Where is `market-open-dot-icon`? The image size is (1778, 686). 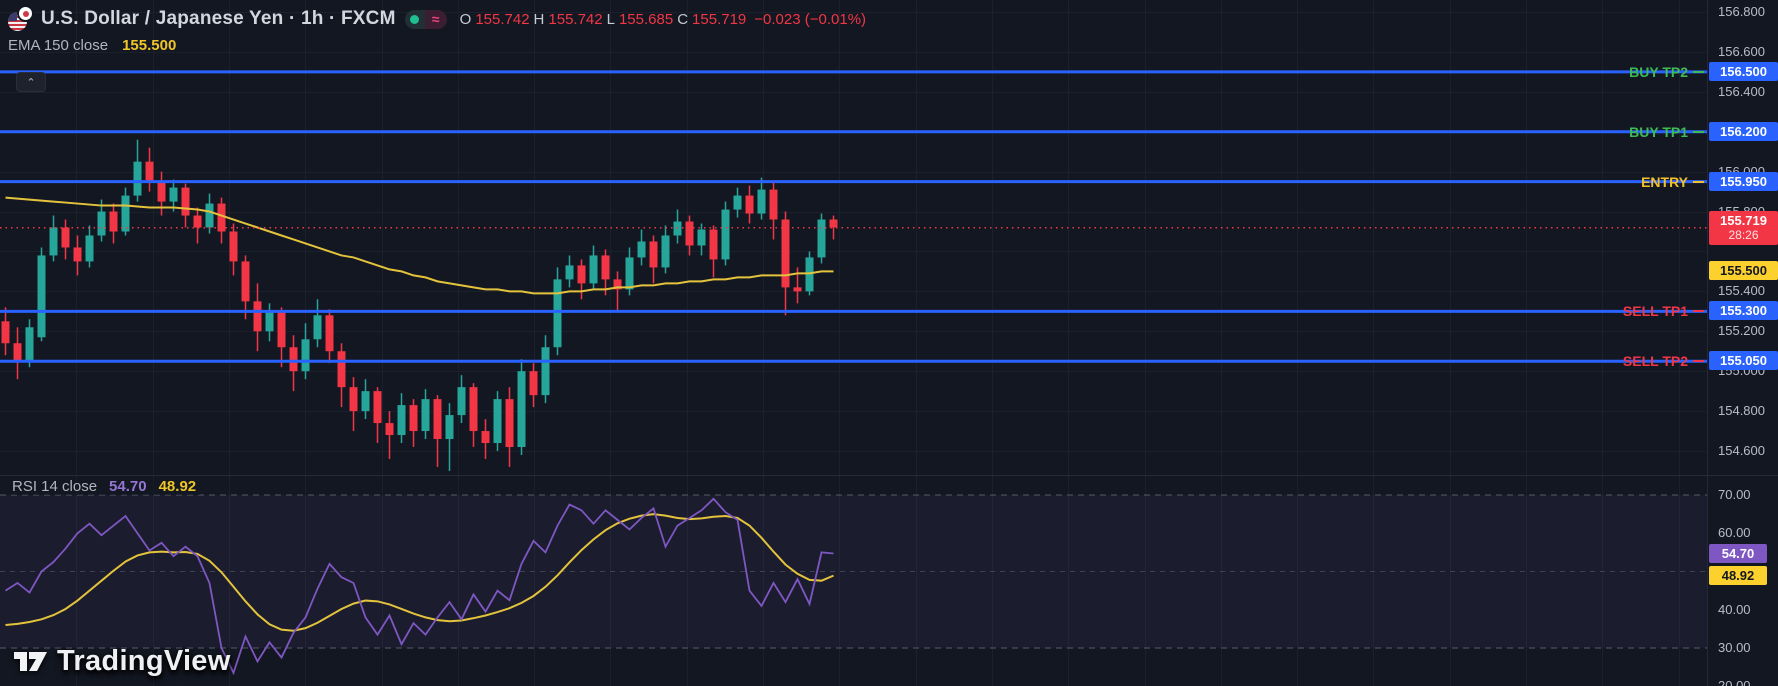 market-open-dot-icon is located at coordinates (414, 19).